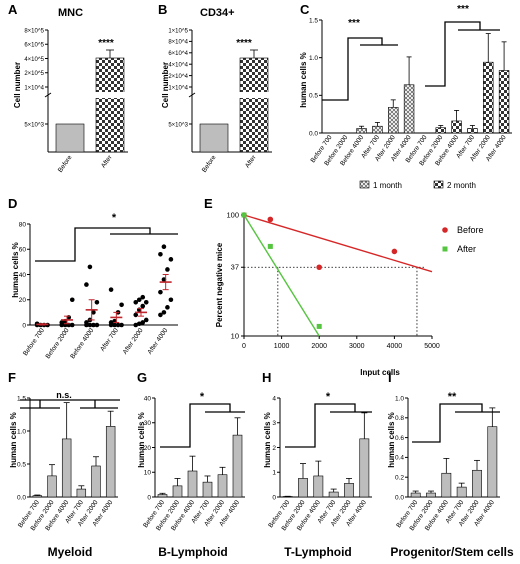 This screenshot has height=564, width=520. I want to click on panel-a-ytick-label: 6×10^5, so click(34, 46).